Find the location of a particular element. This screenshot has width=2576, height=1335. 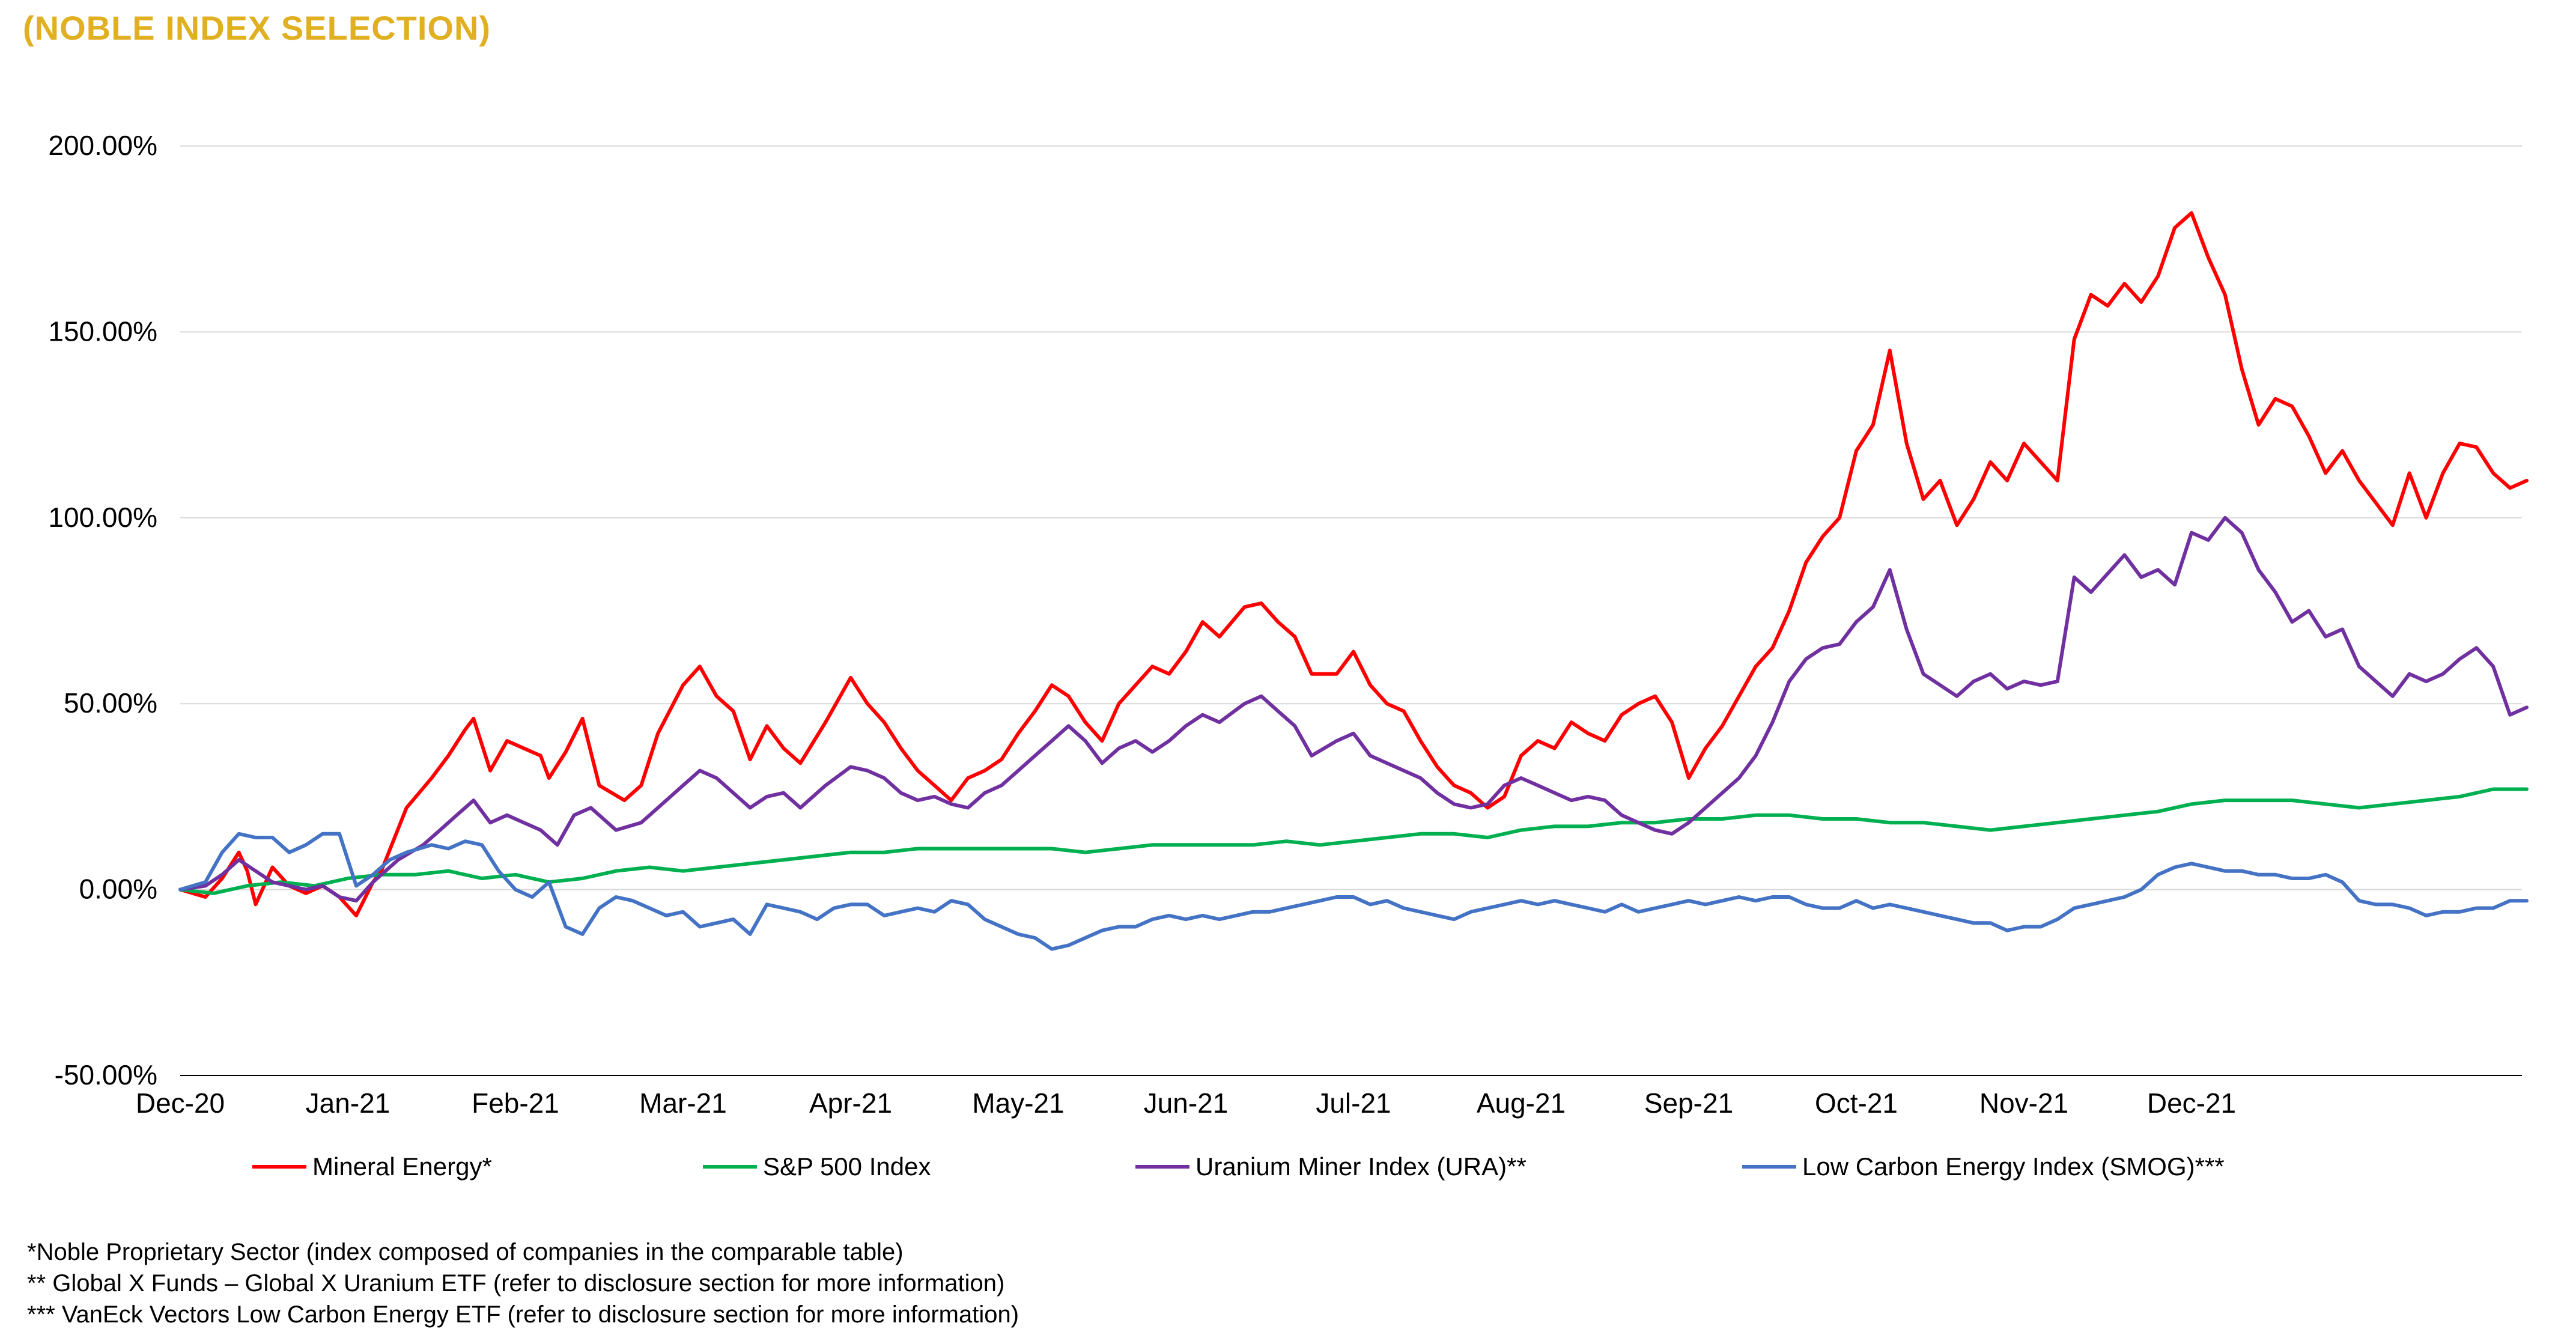

x-tick-label: Sep-21 is located at coordinates (1688, 1103).